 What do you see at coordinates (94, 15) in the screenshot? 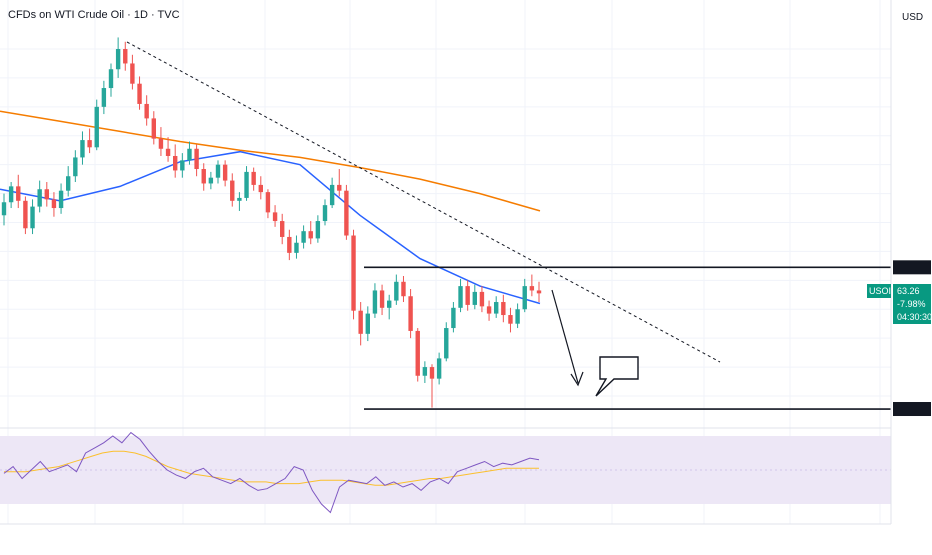
I see `chart-title: CFDs on WTI Crude Oil · 1D · TVC` at bounding box center [94, 15].